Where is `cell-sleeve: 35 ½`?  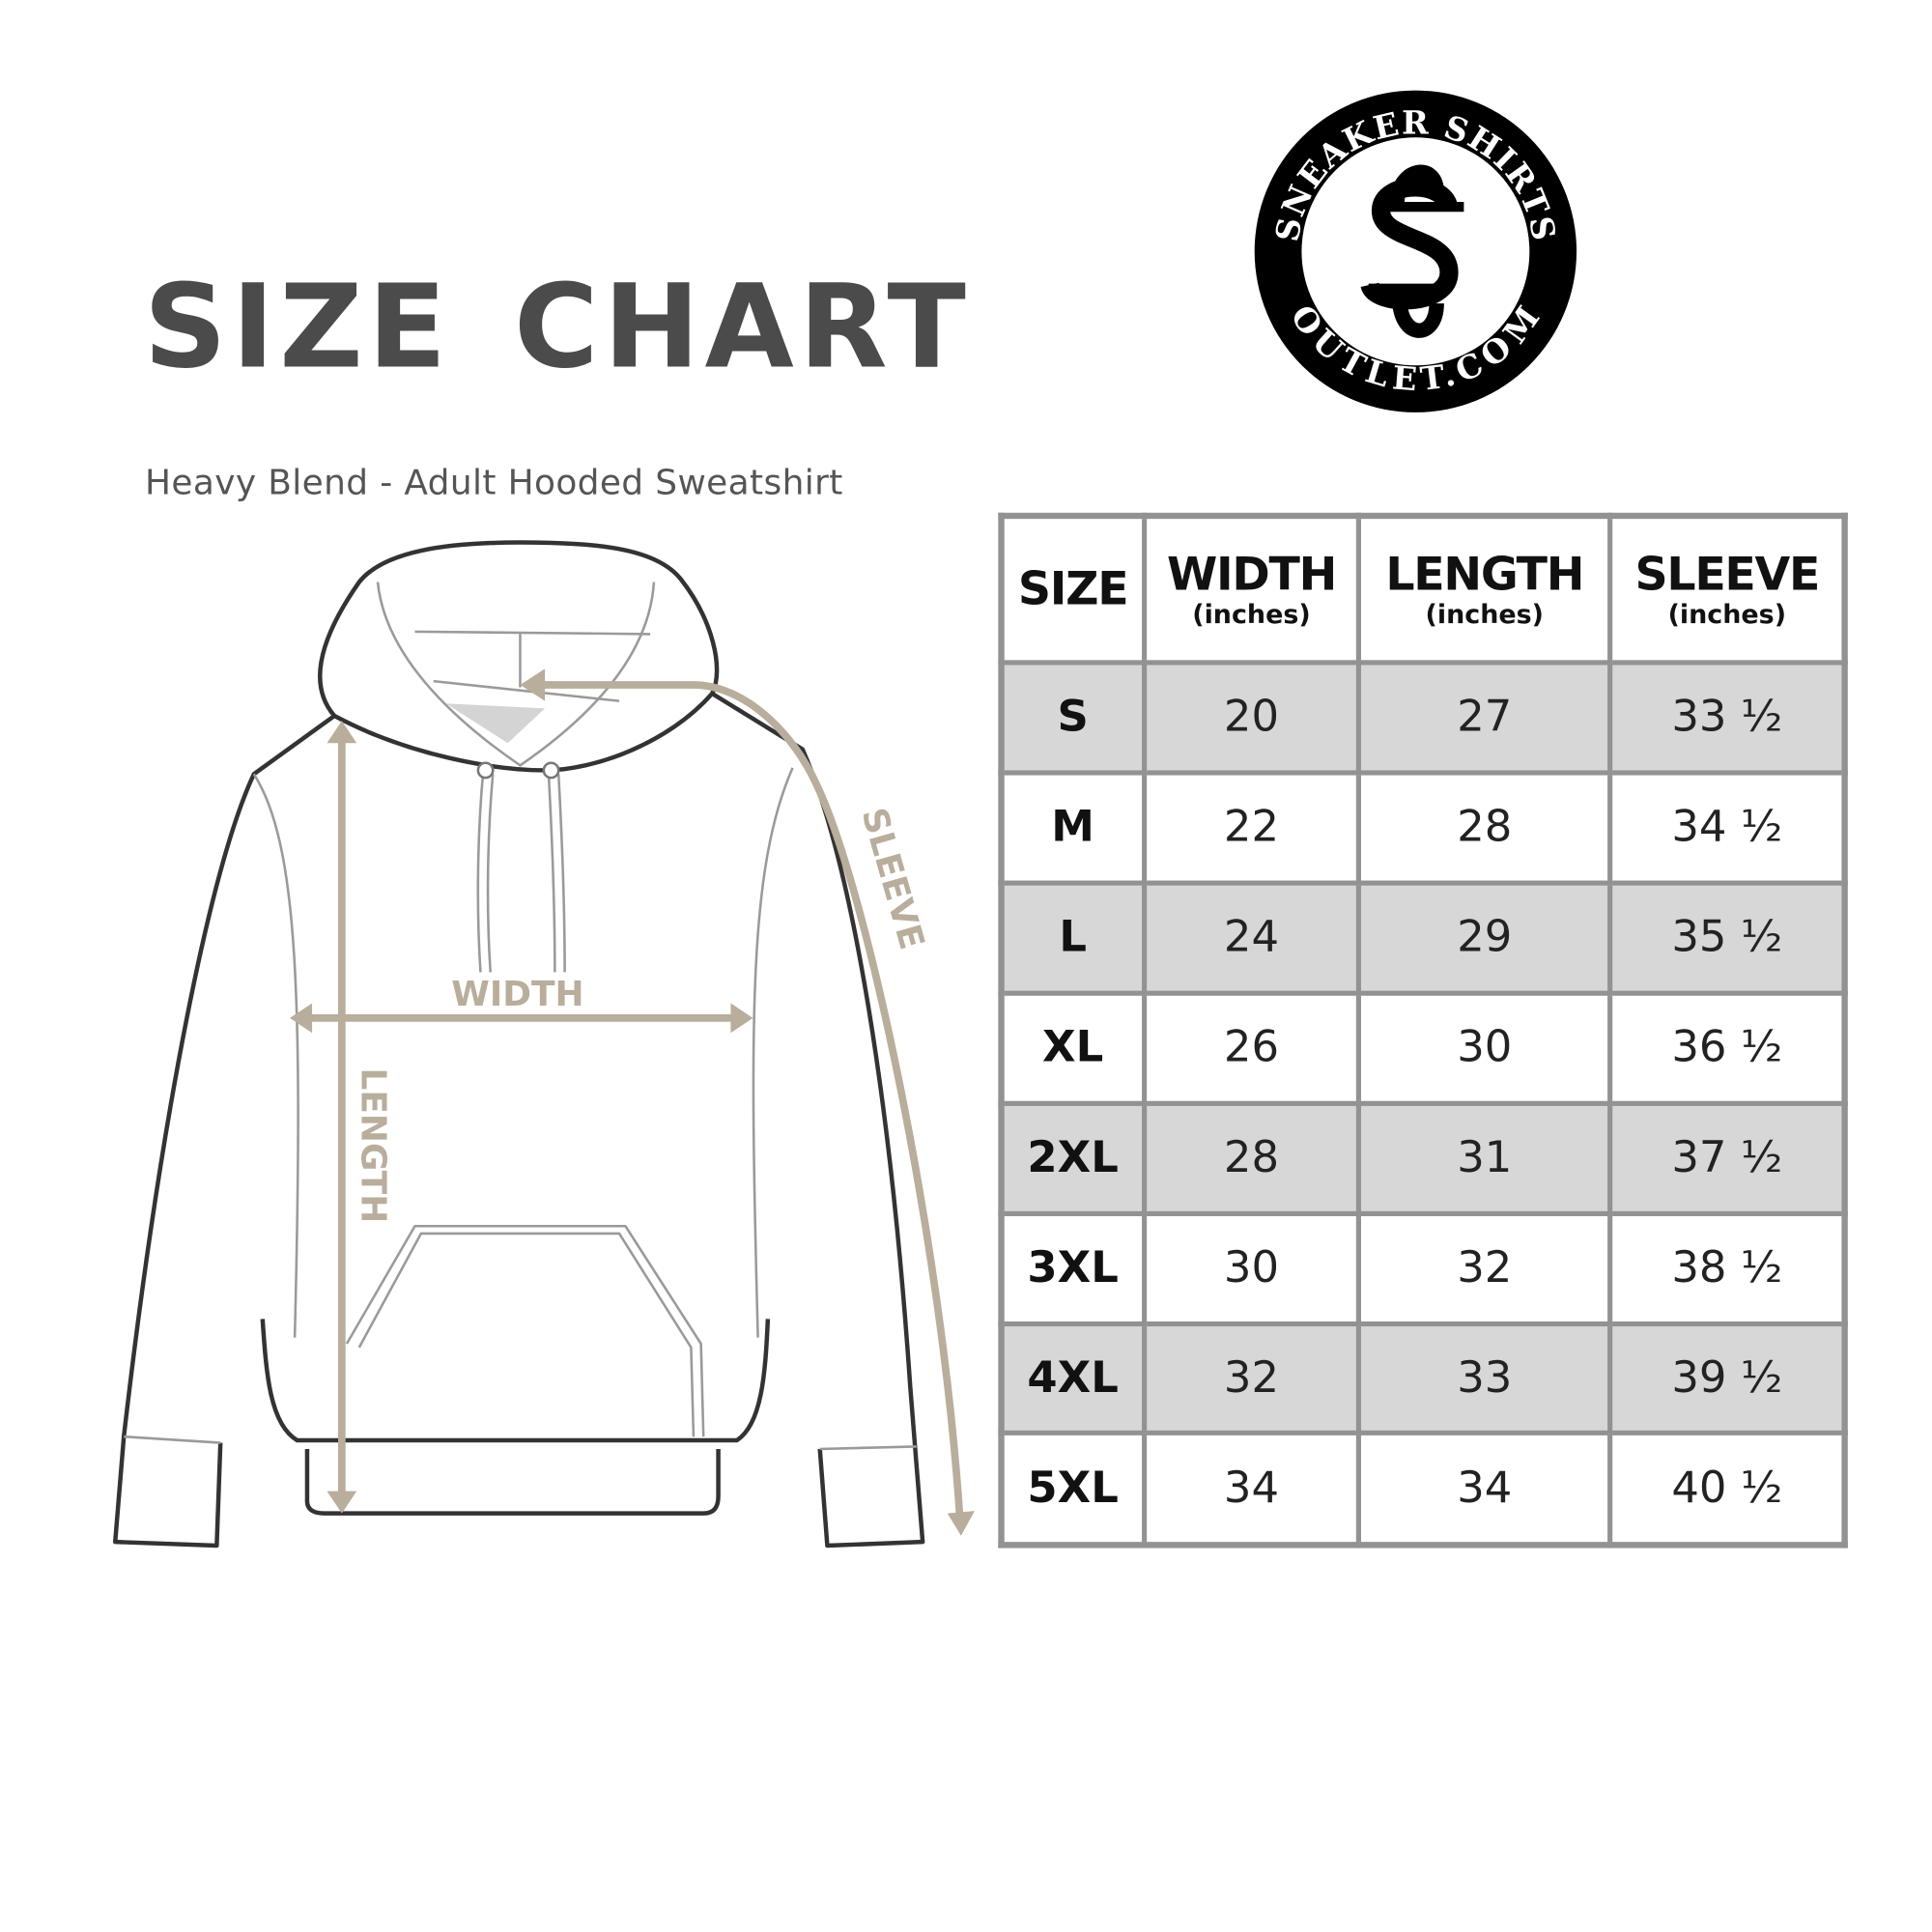 cell-sleeve: 35 ½ is located at coordinates (1727, 938).